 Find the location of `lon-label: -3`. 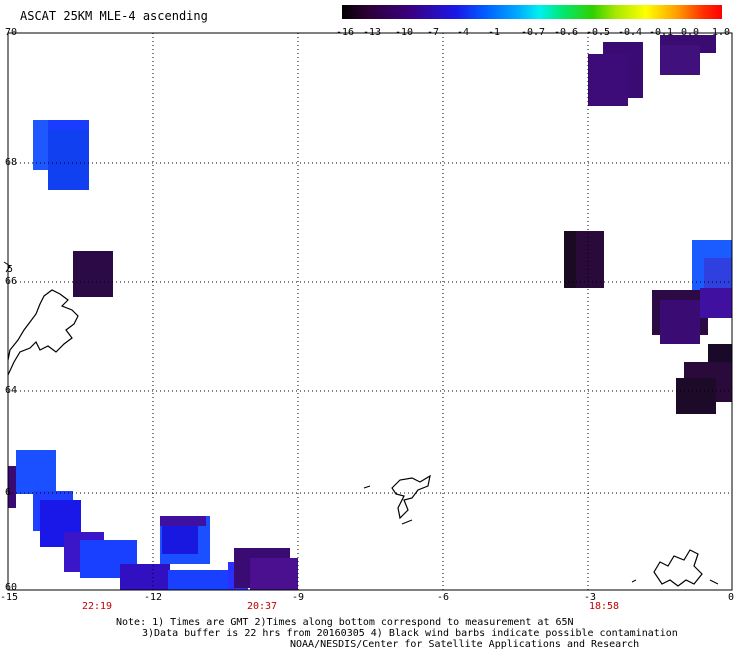

lon-label: -3 is located at coordinates (590, 597).